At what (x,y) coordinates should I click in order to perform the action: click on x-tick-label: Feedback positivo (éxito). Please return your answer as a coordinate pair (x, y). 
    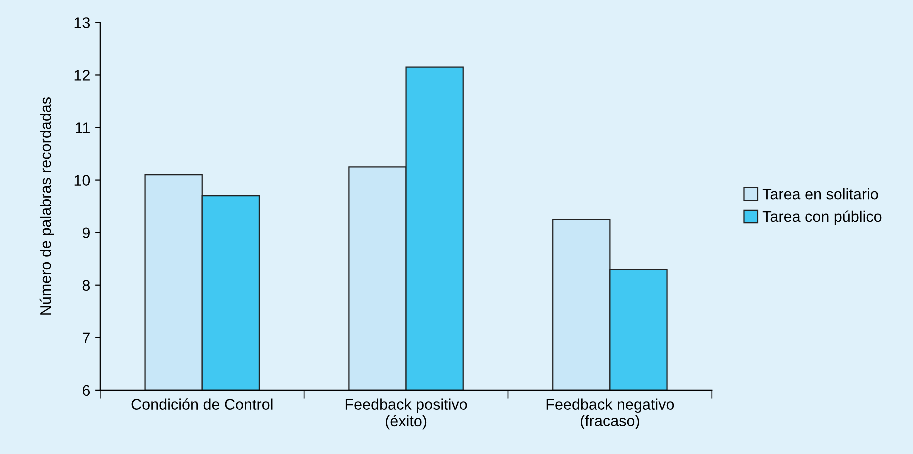
    Looking at the image, I should click on (407, 414).